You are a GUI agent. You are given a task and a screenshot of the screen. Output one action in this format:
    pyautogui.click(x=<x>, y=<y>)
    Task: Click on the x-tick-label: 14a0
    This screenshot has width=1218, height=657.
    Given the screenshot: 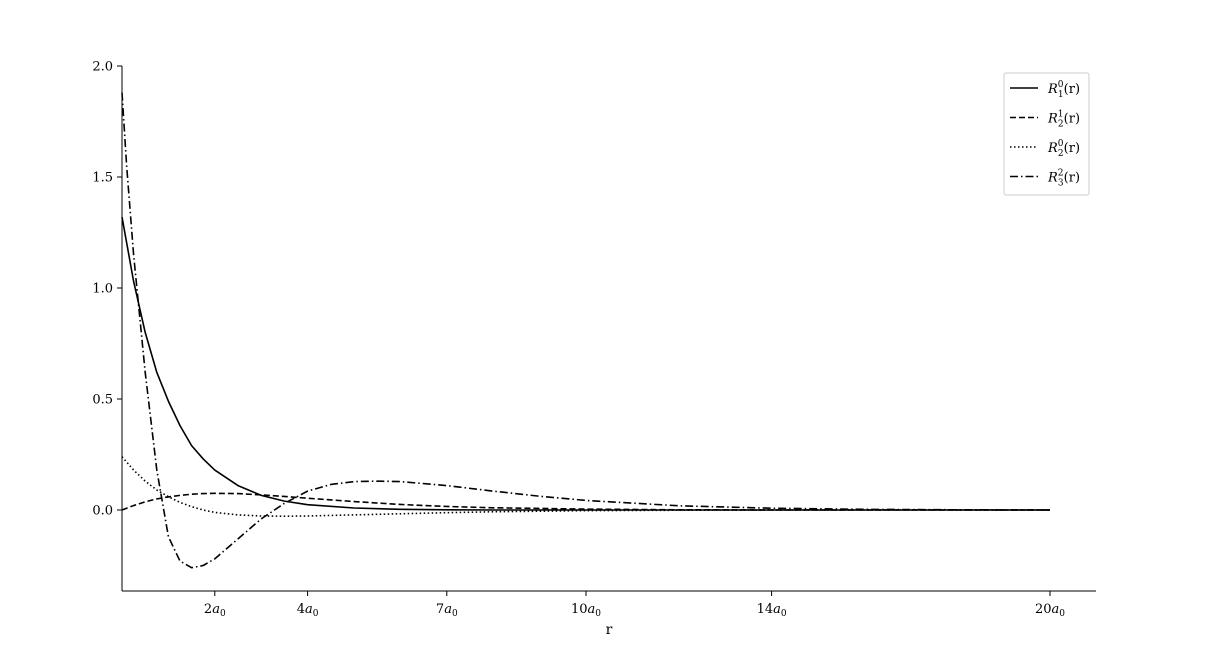 What is the action you would take?
    pyautogui.click(x=772, y=610)
    